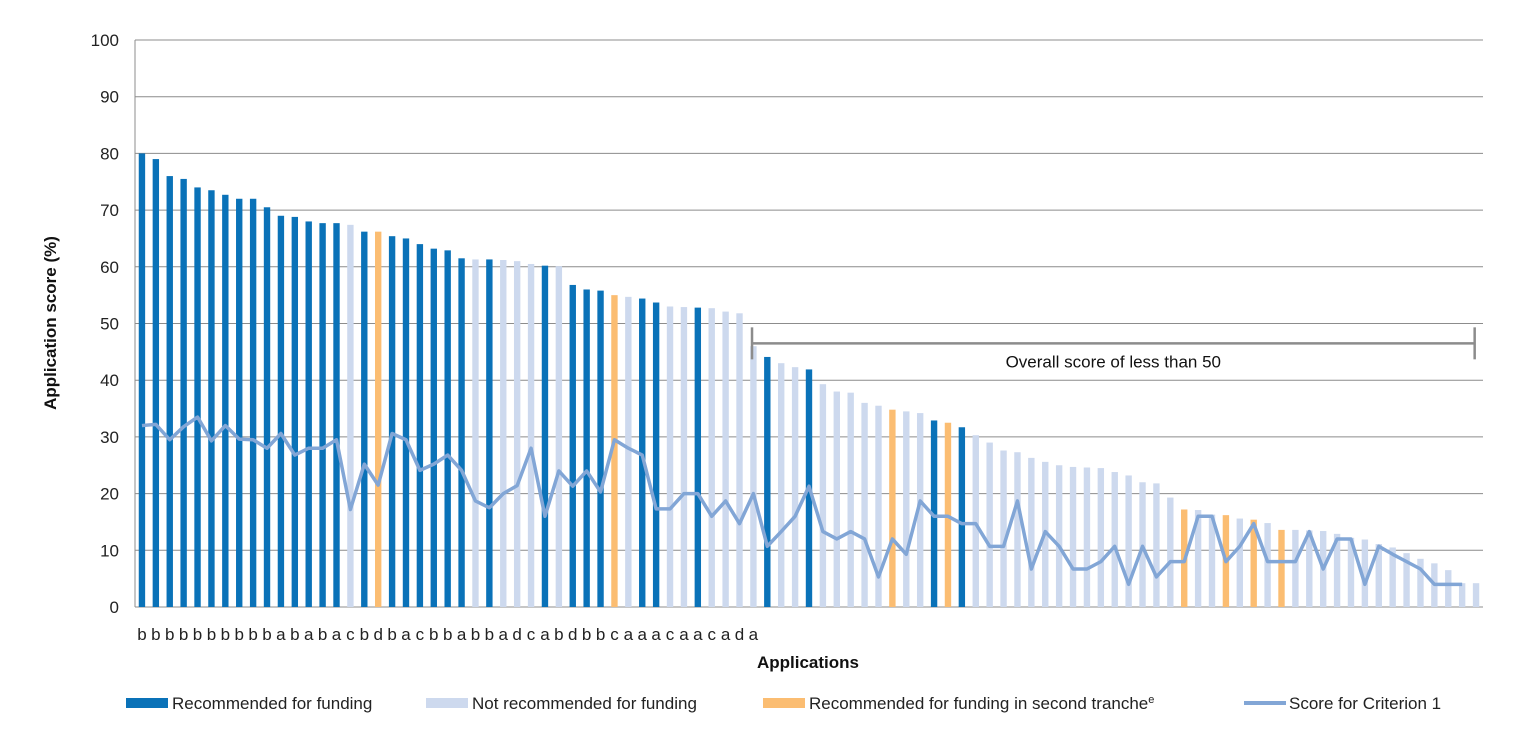 This screenshot has height=747, width=1526. What do you see at coordinates (784, 703) in the screenshot?
I see `legend-swatch-second-tranche` at bounding box center [784, 703].